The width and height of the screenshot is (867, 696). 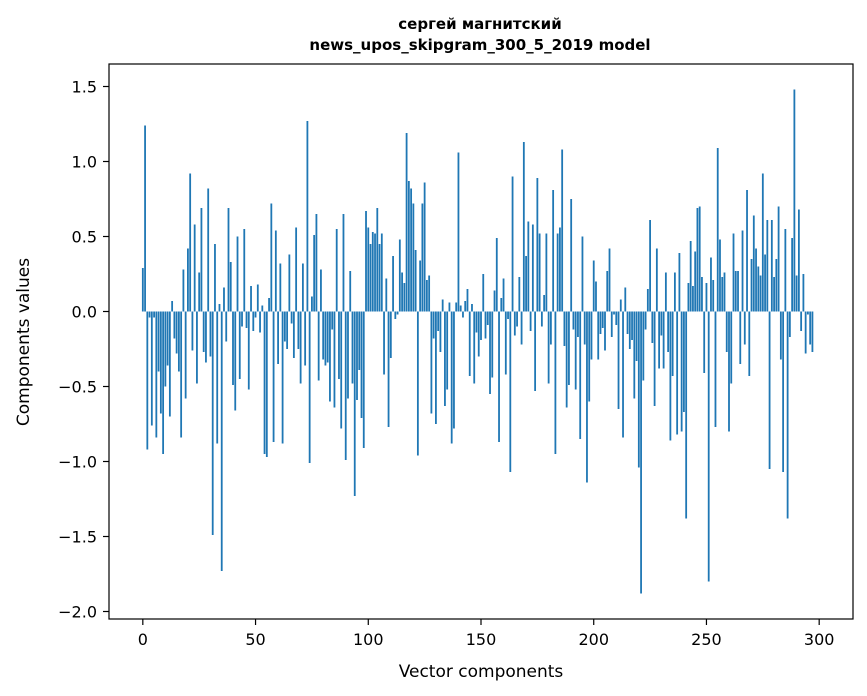 What do you see at coordinates (84, 87) in the screenshot?
I see `y-tick-label: 1.5` at bounding box center [84, 87].